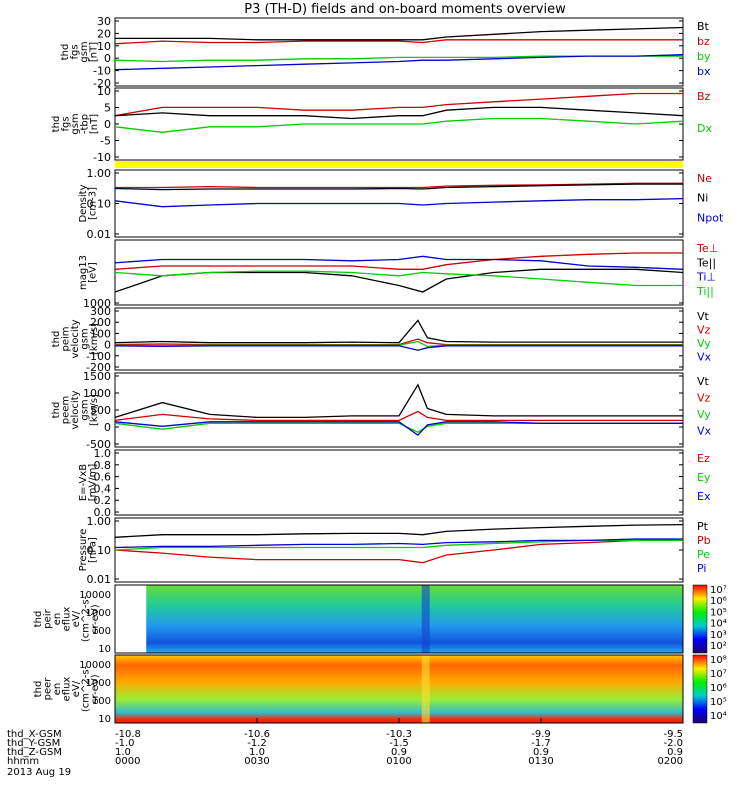 This screenshot has height=800, width=750. What do you see at coordinates (704, 343) in the screenshot?
I see `legend-Vy: Vy` at bounding box center [704, 343].